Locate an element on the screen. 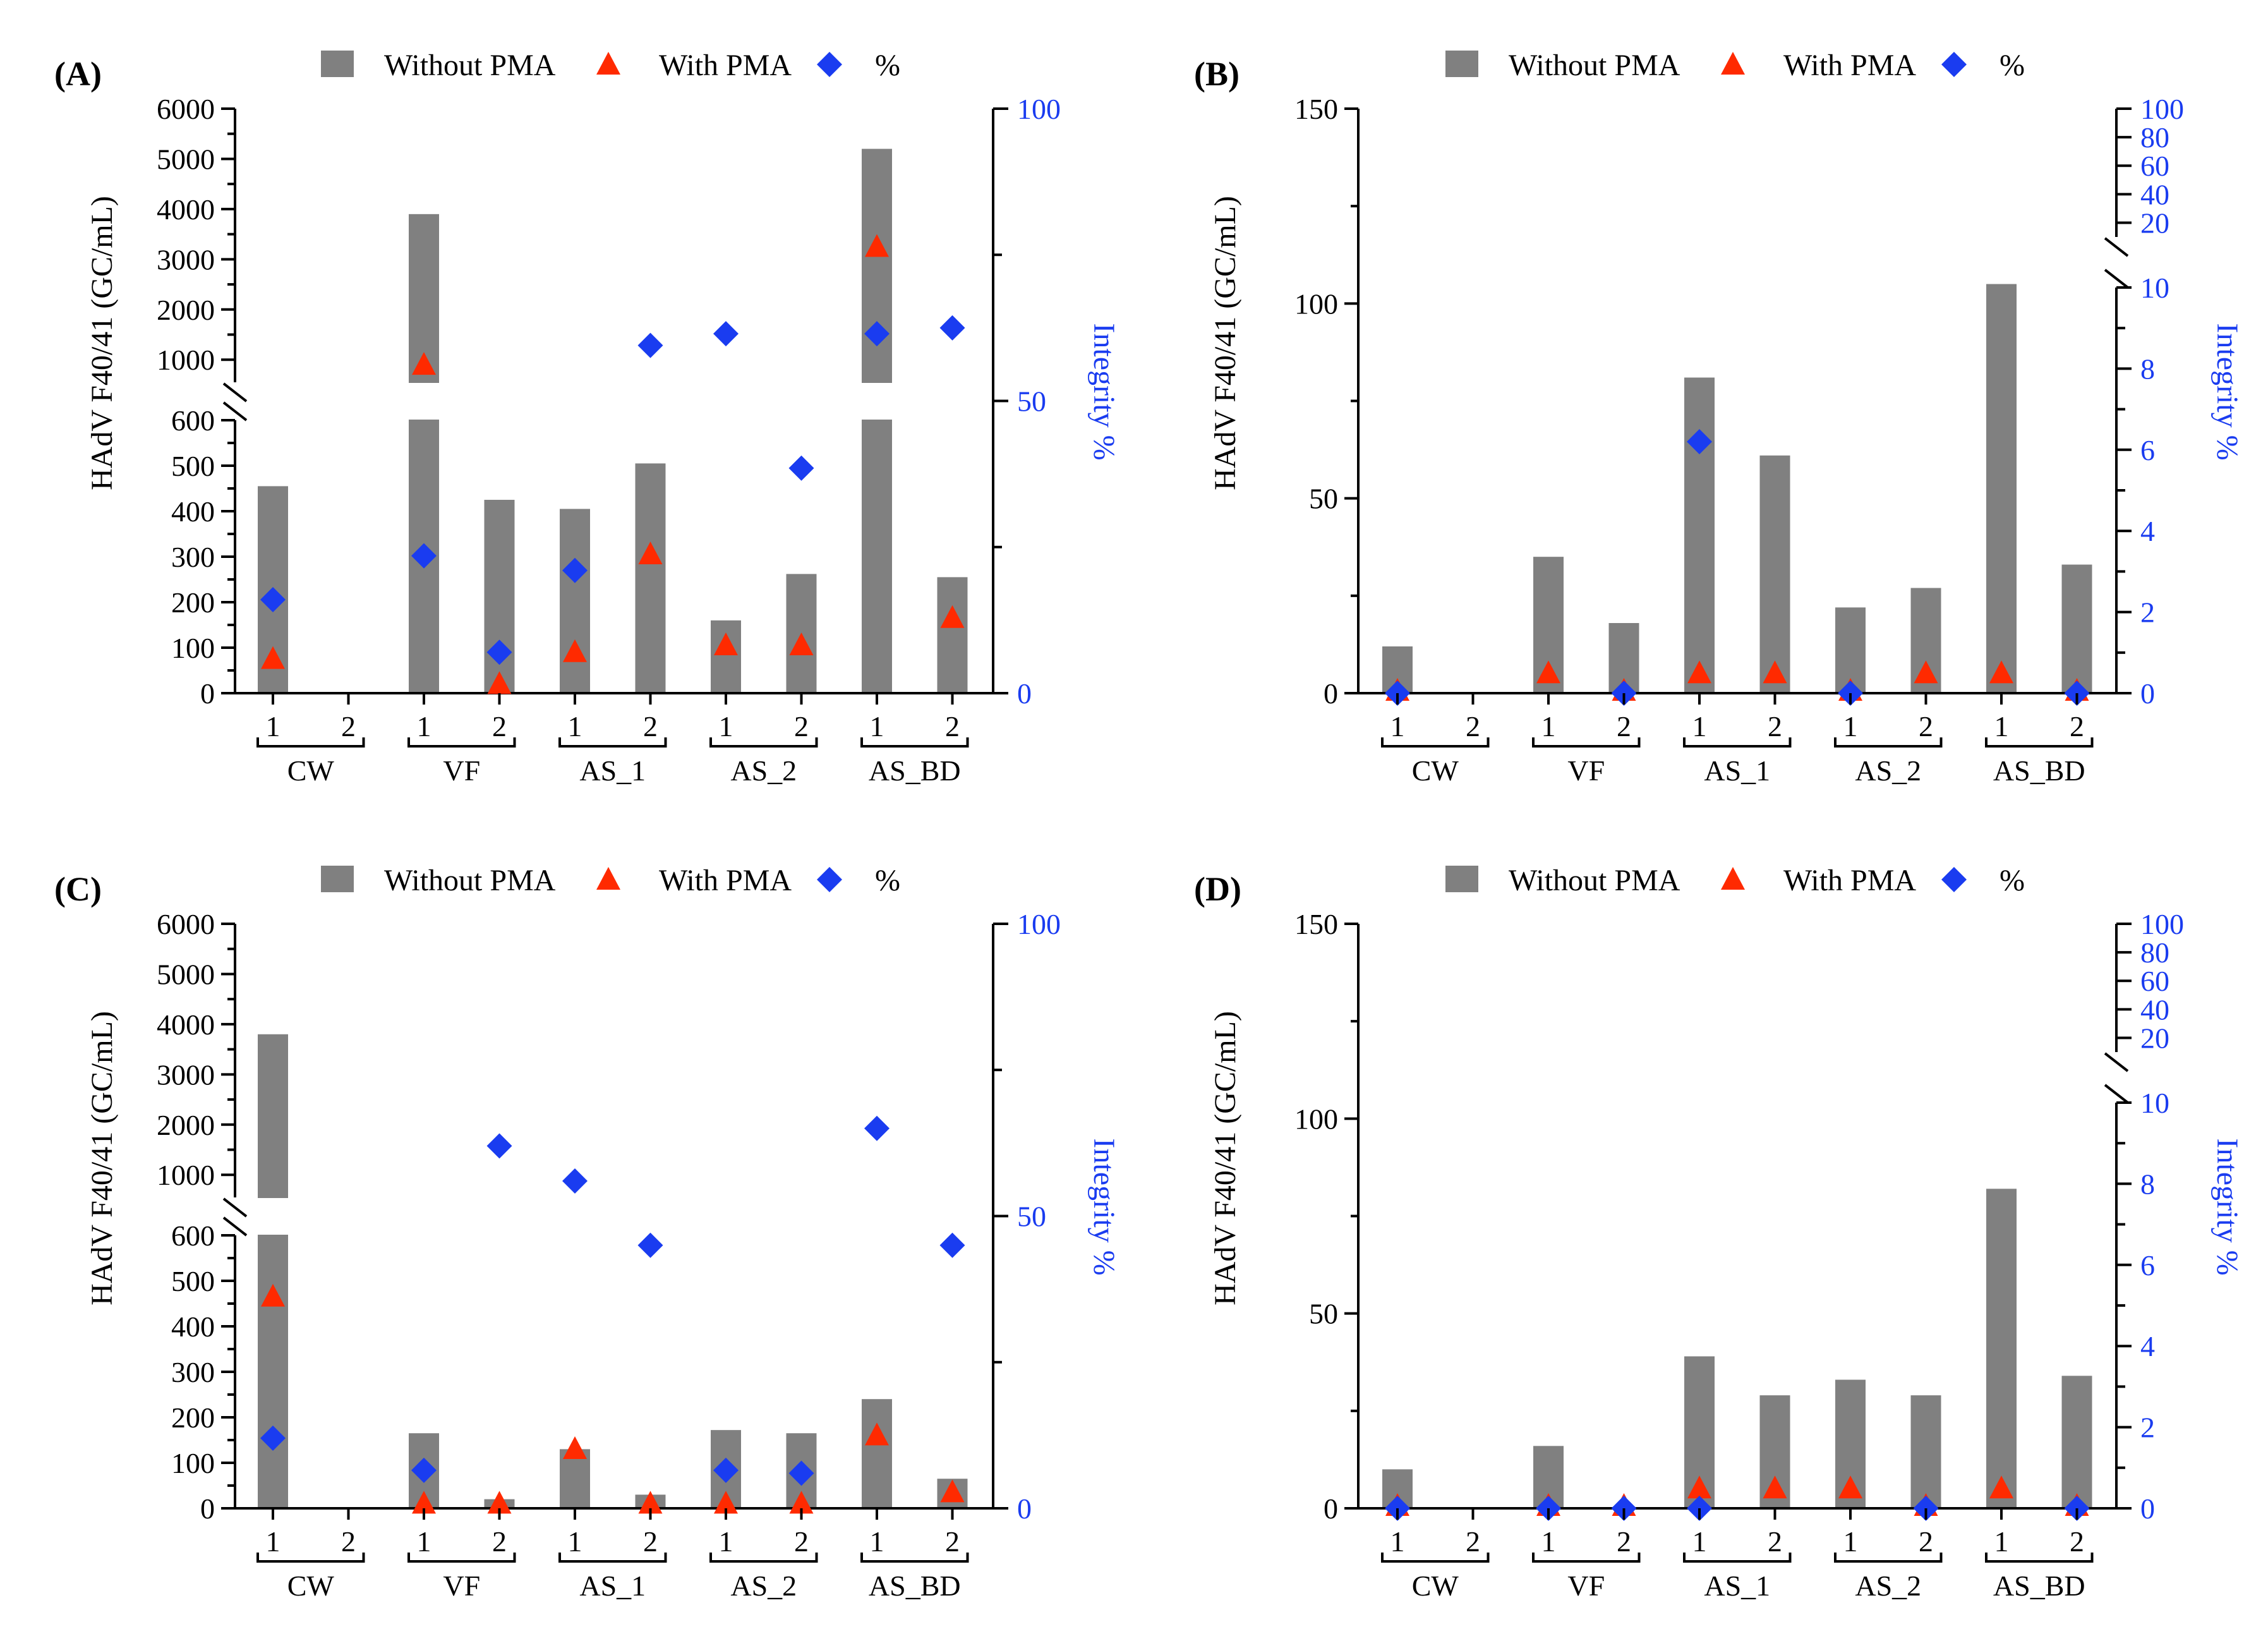 This screenshot has width=2268, height=1641. y2-tick-label: 8 is located at coordinates (2147, 369).